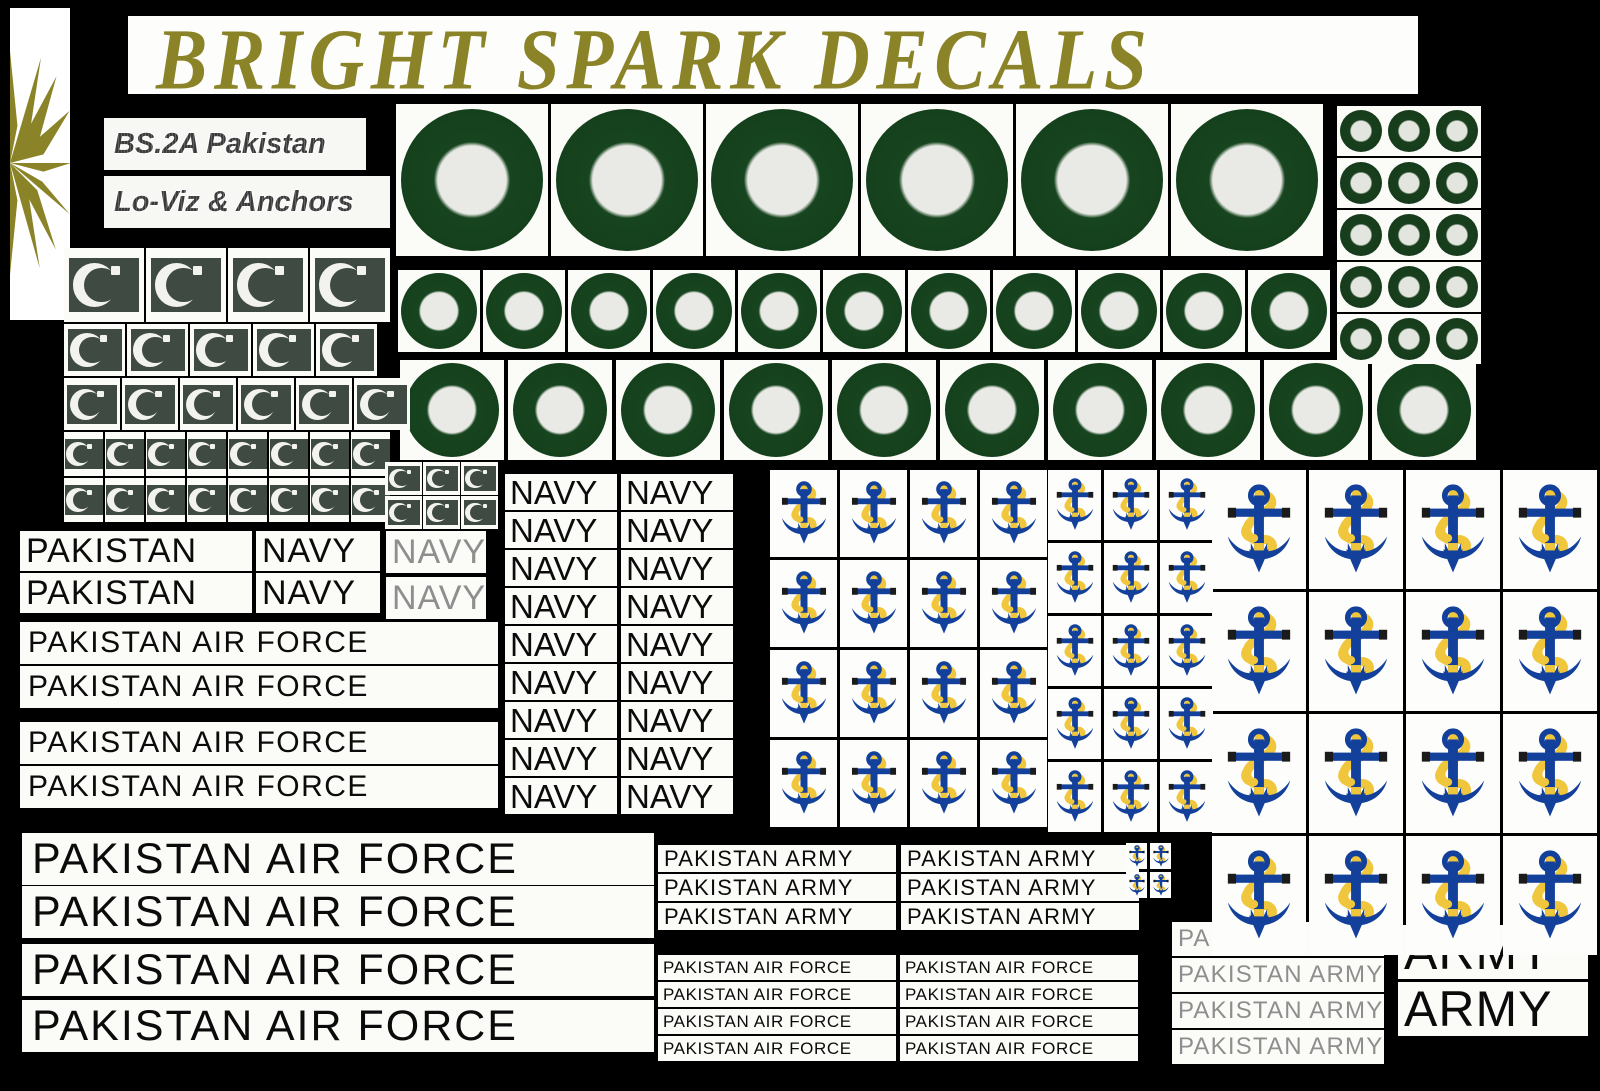  What do you see at coordinates (136, 593) in the screenshot?
I see `pakistan-navy-text-plate: PAKISTAN` at bounding box center [136, 593].